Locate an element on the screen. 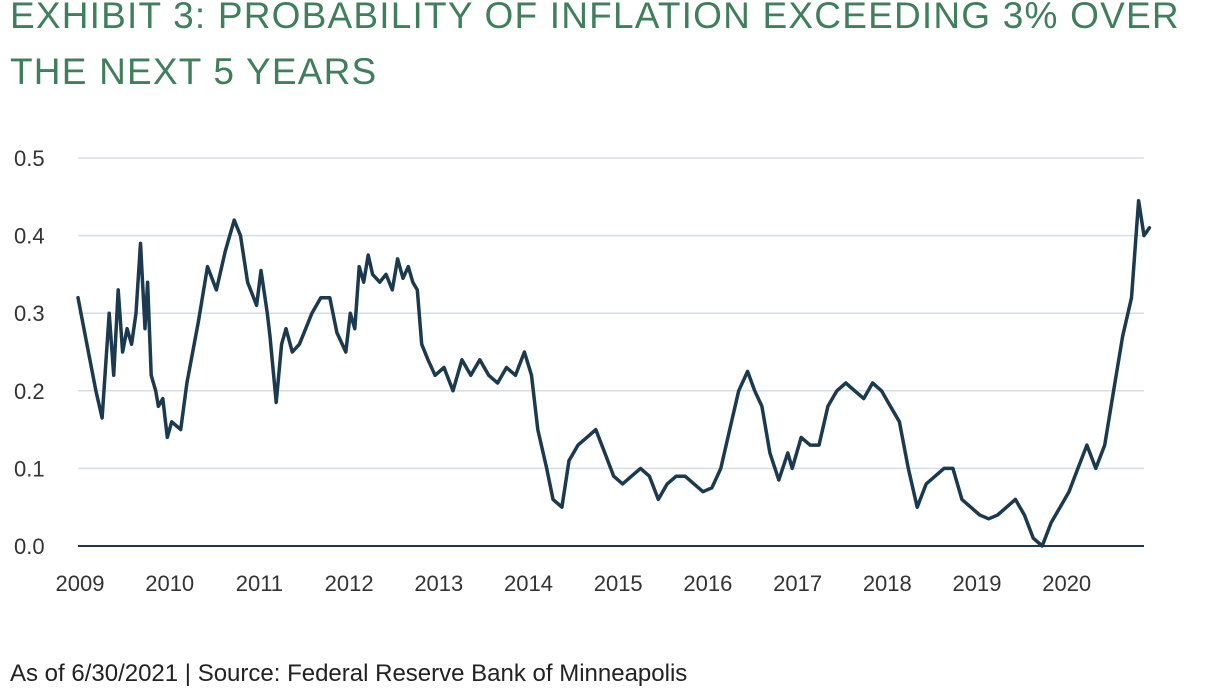 The height and width of the screenshot is (690, 1226). y-tick-label: 0.0 is located at coordinates (29, 546).